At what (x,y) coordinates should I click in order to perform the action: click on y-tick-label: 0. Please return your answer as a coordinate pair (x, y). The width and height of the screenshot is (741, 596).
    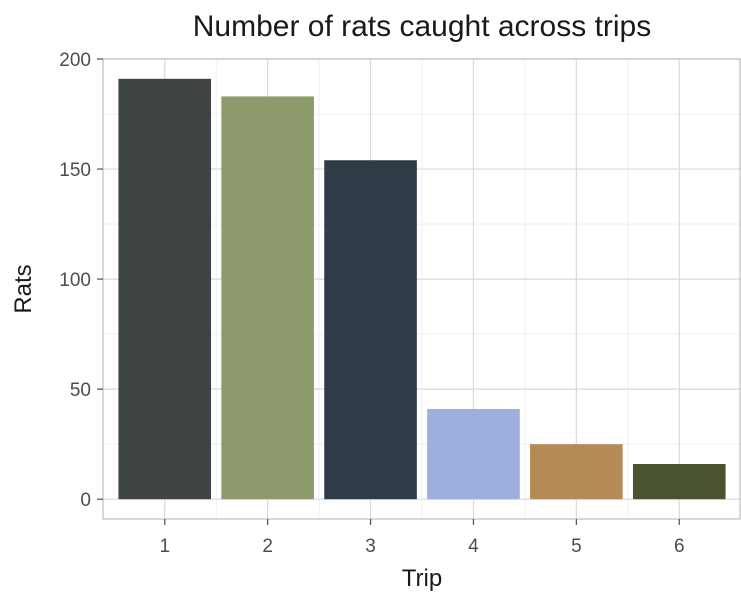
    Looking at the image, I should click on (85, 500).